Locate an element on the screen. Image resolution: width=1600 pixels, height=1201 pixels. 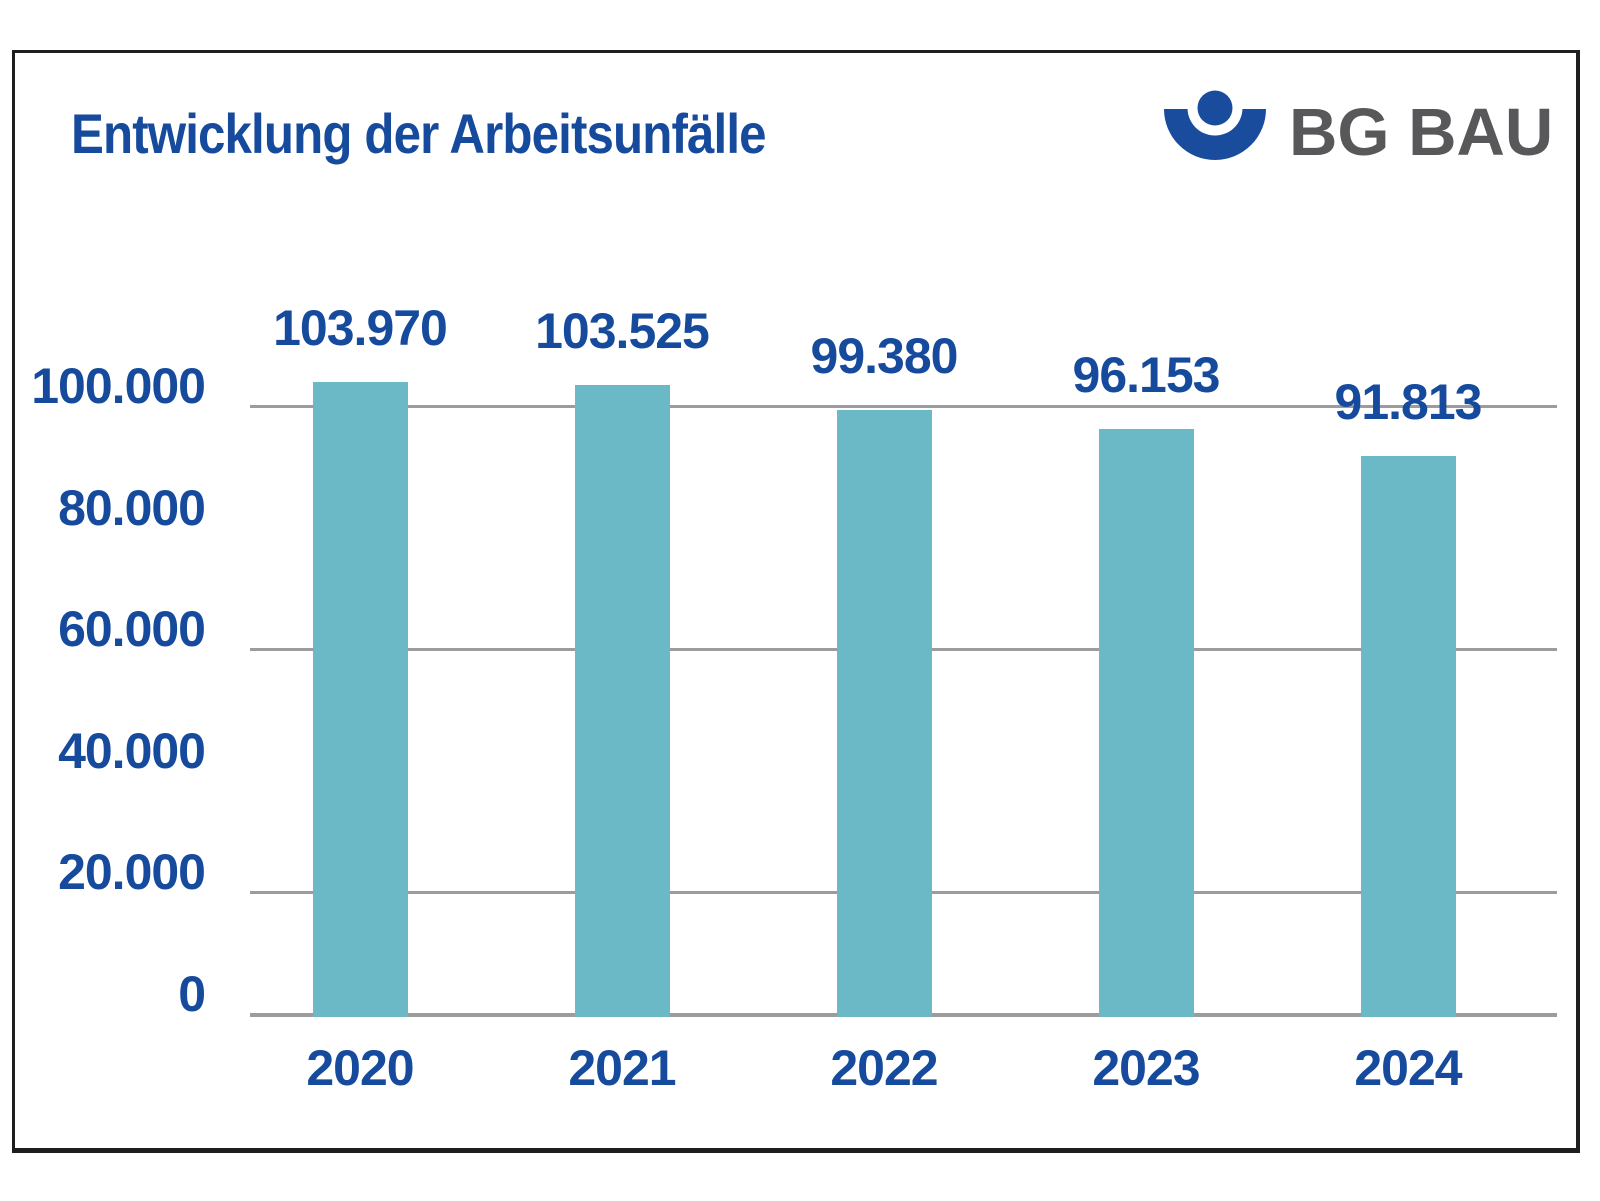
page-title: Entwicklung der Arbeitsunfälle is located at coordinates (419, 133).